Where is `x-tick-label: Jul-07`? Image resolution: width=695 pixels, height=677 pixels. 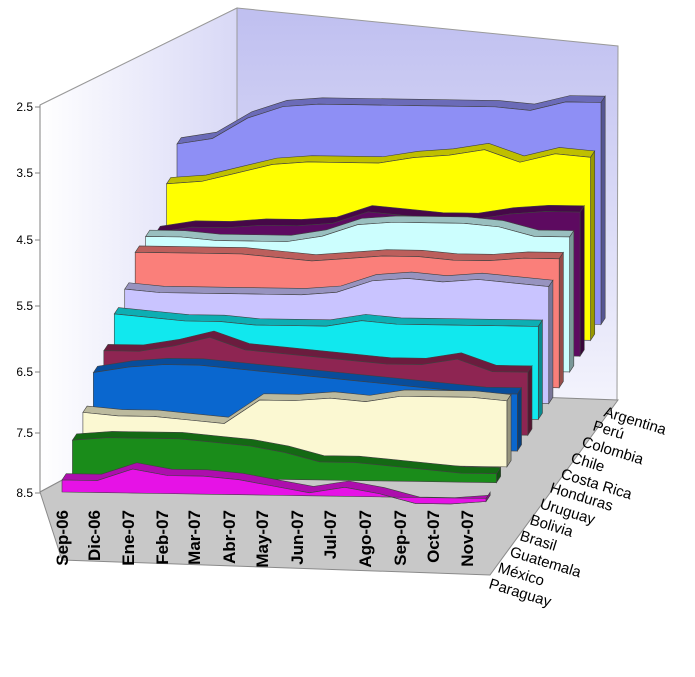
x-tick-label: Jul-07 is located at coordinates (330, 534).